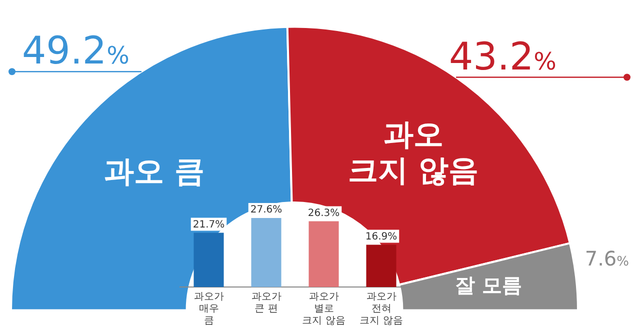 The width and height of the screenshot is (639, 331). I want to click on data-label: 43.2%, so click(502, 56).